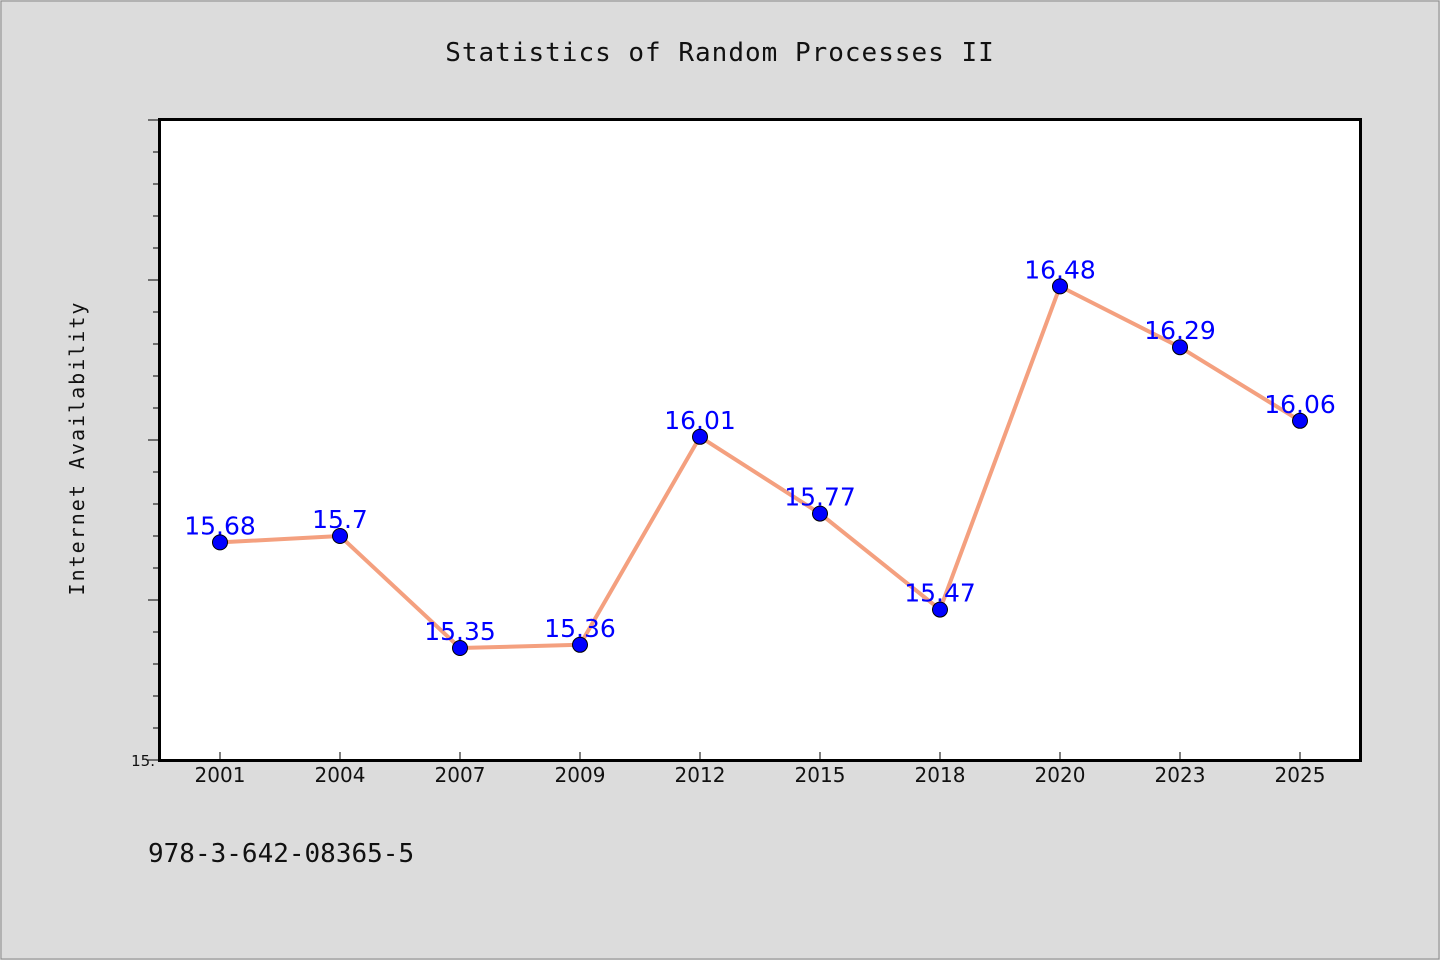  I want to click on x-tick-label: 2015, so click(820, 775).